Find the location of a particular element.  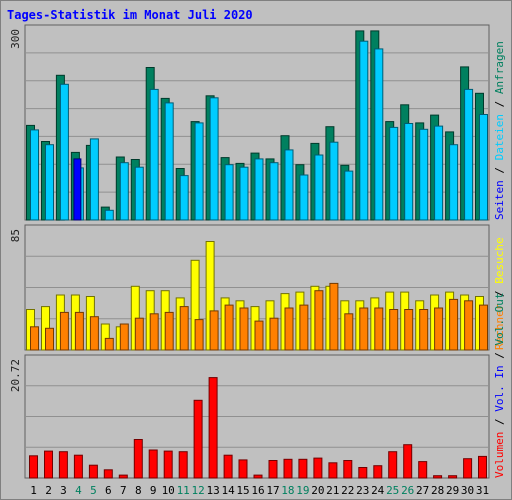

x-tick-day-6: 6 is located at coordinates (108, 490).